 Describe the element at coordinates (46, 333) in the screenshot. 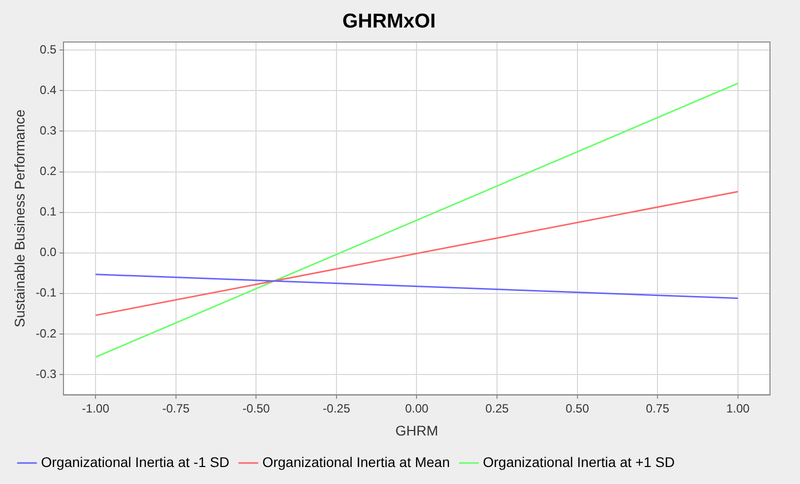

I see `y-tick-label: -0.2` at that location.